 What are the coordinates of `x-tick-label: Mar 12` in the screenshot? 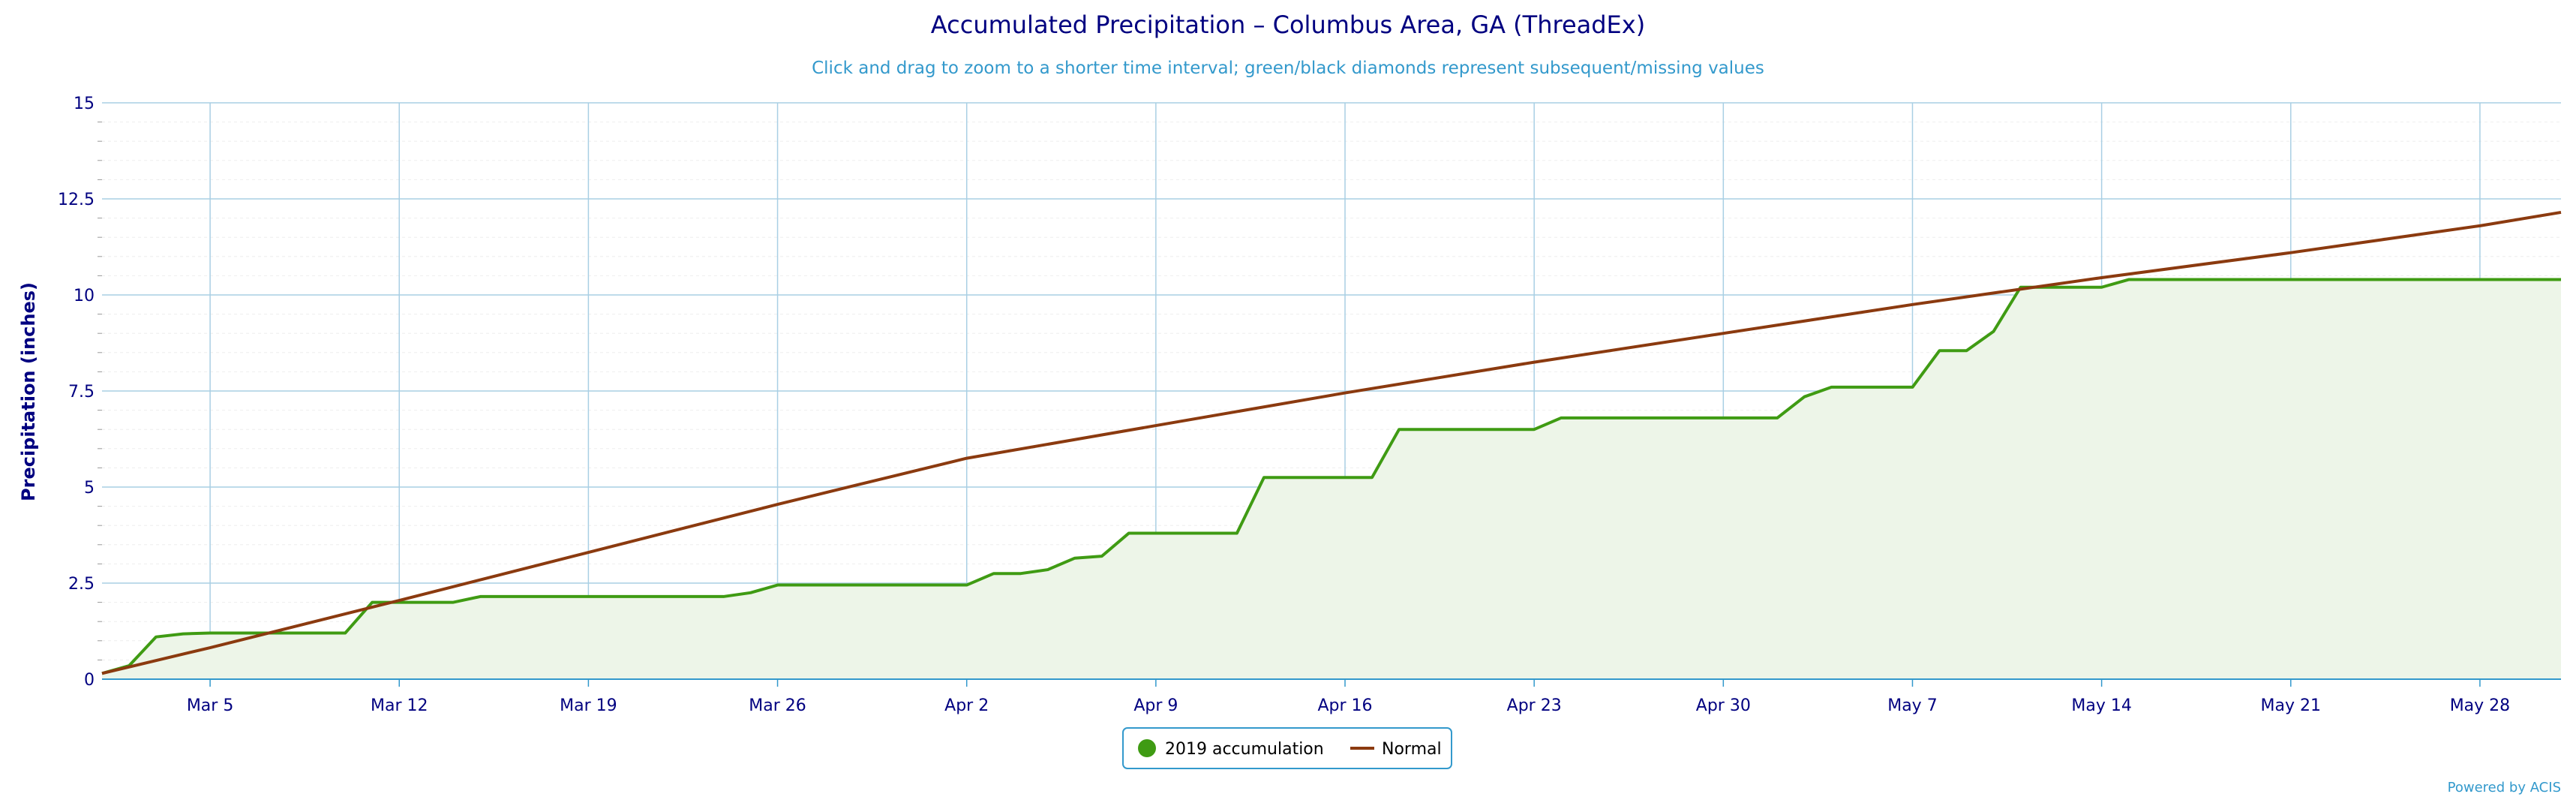 It's located at (399, 705).